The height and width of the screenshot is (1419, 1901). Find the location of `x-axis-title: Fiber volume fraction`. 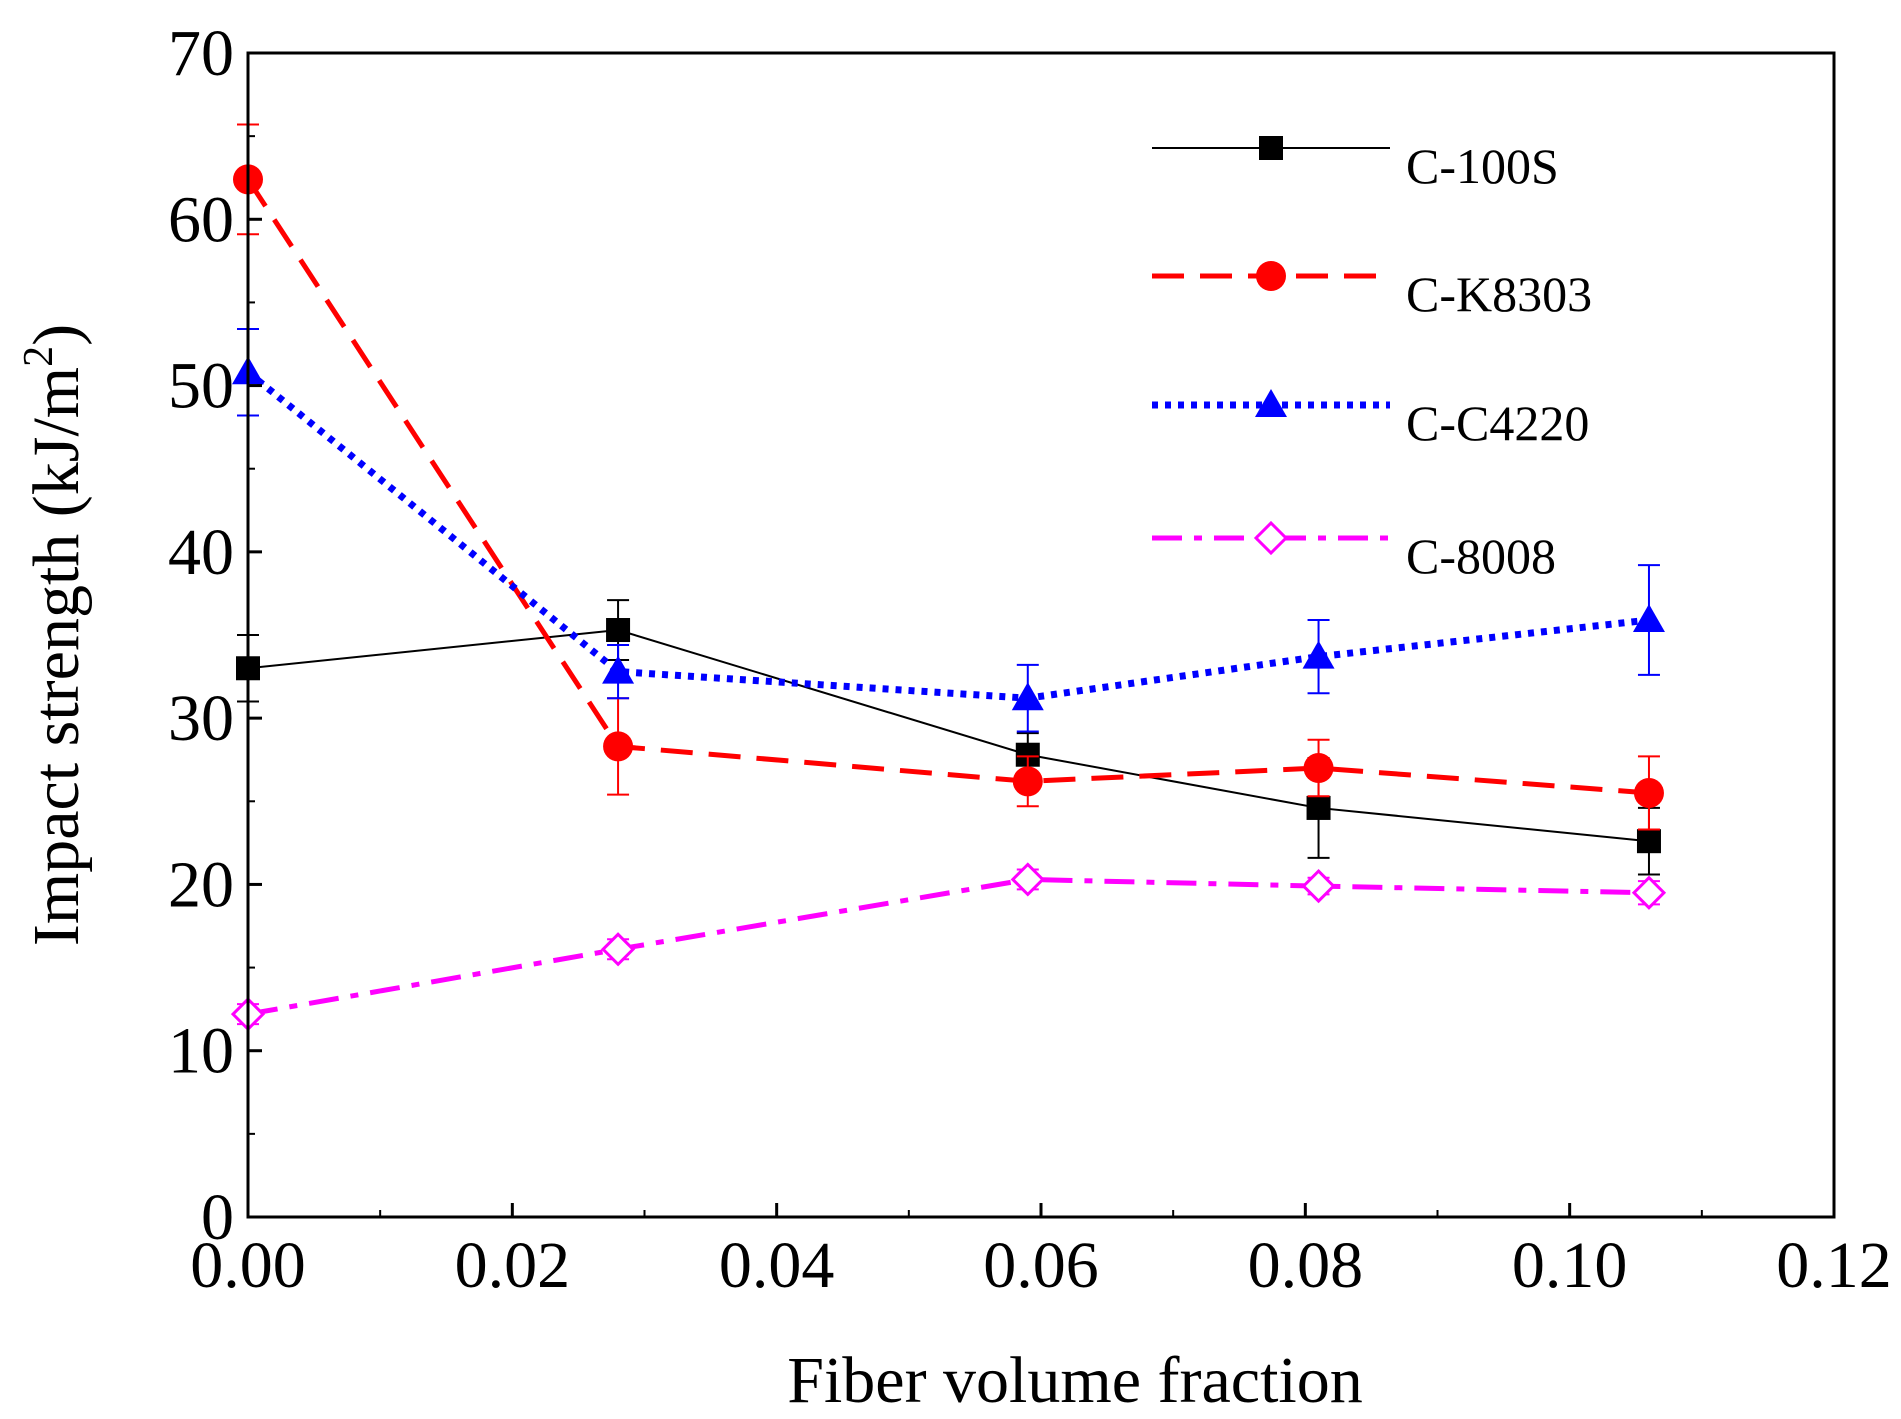

x-axis-title: Fiber volume fraction is located at coordinates (1075, 1380).